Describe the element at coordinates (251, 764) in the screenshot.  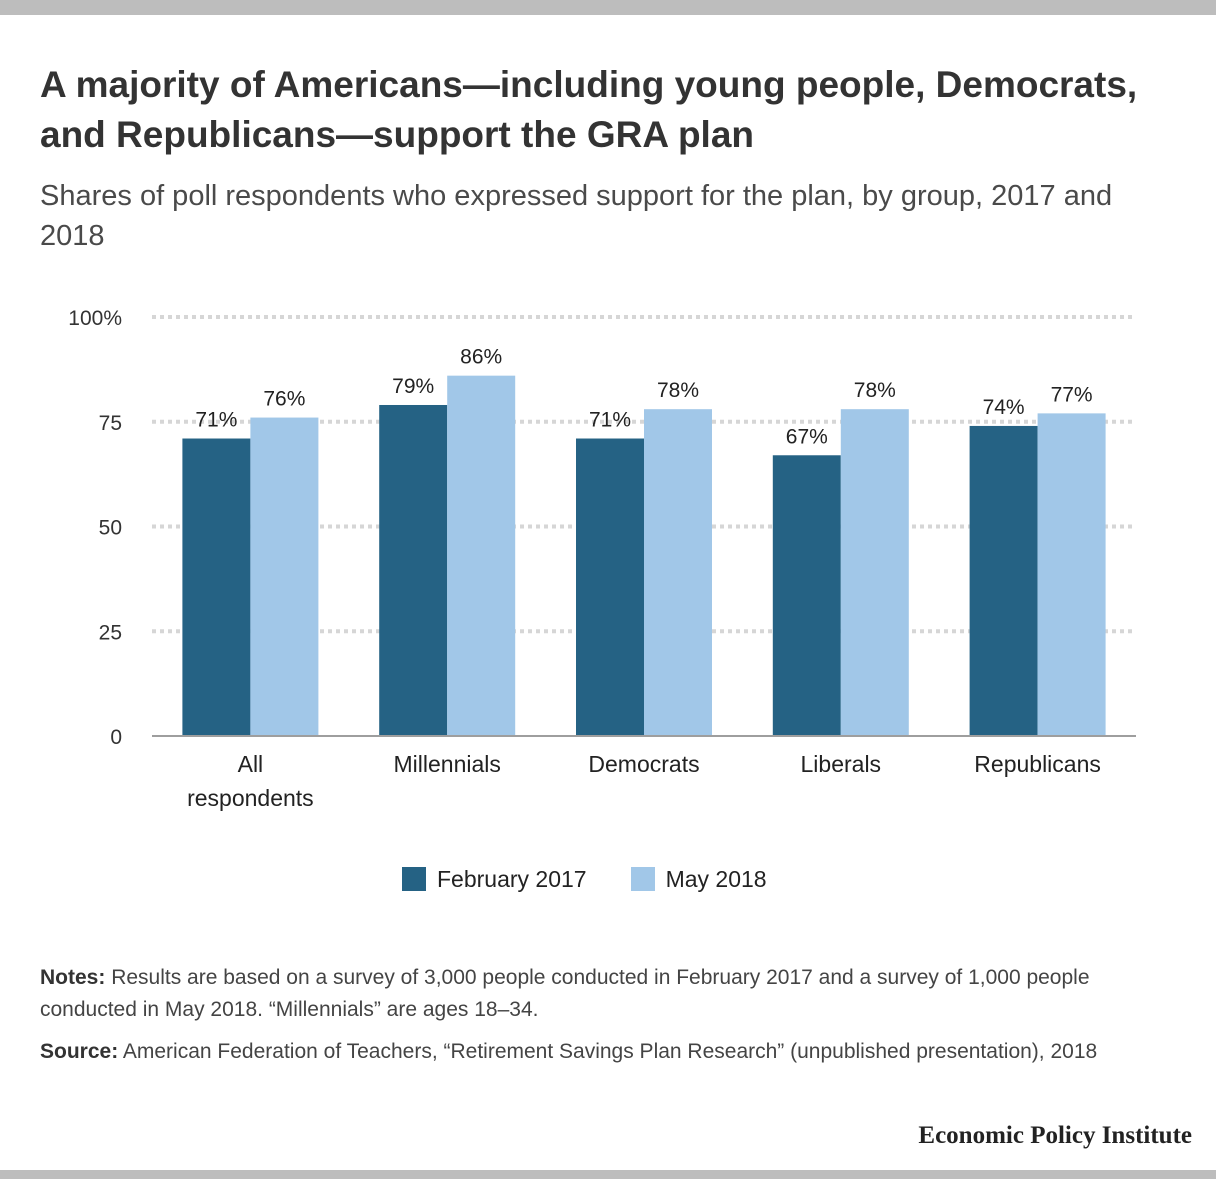
I see `x-tick-label: All` at that location.